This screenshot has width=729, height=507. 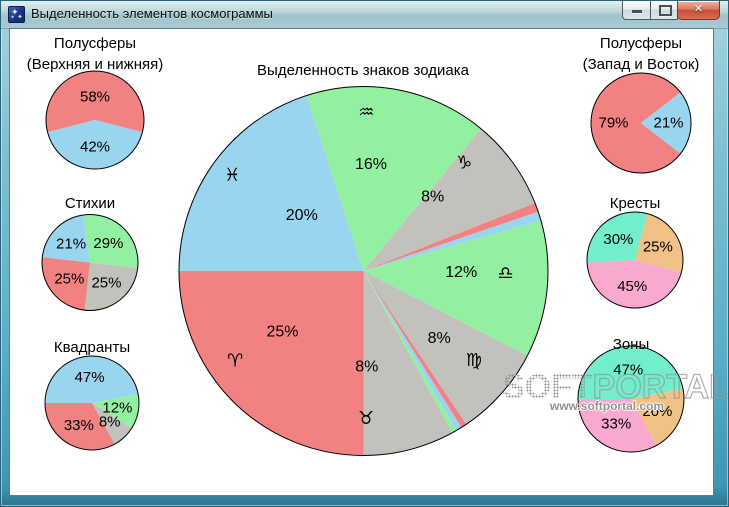 I want to click on zodiac-slice-label: 25%, so click(x=282, y=332).